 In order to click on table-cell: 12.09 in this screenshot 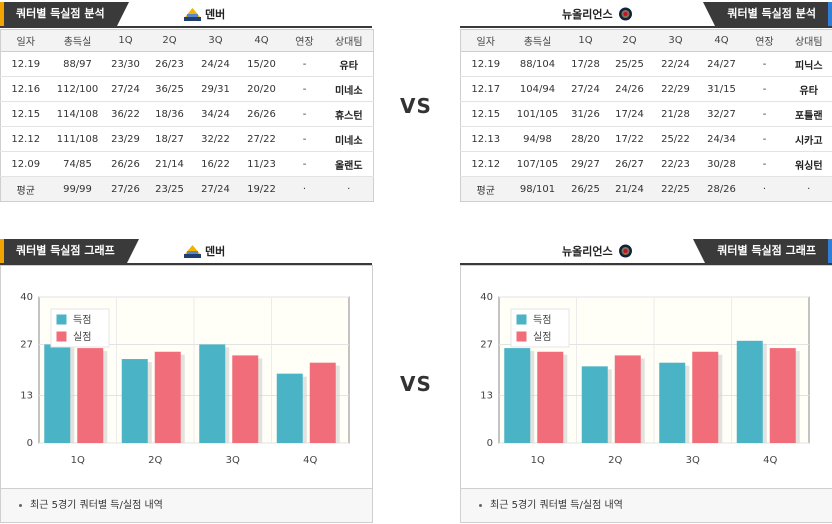, I will do `click(25, 164)`.